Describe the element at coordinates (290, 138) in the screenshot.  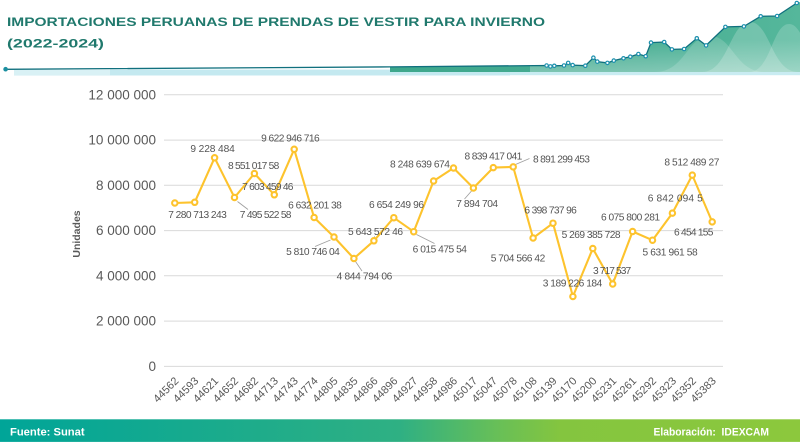
I see `svg-text: 9 622 946 716` at that location.